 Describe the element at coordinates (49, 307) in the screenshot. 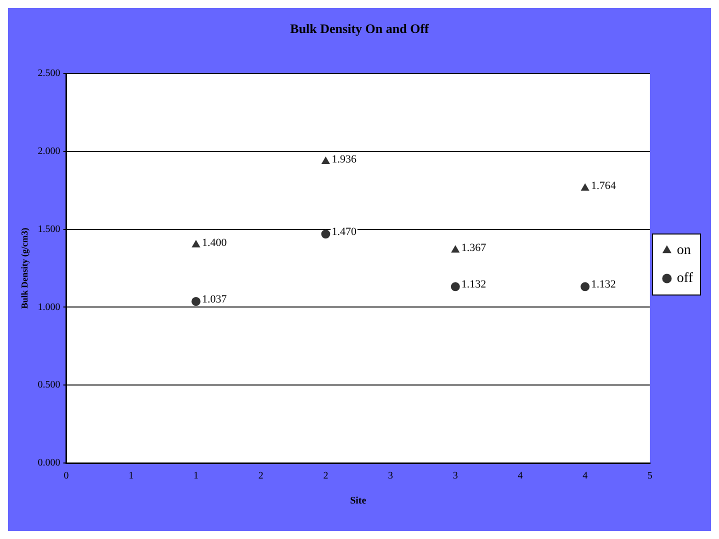

I see `y-tick-label: 1.000` at that location.